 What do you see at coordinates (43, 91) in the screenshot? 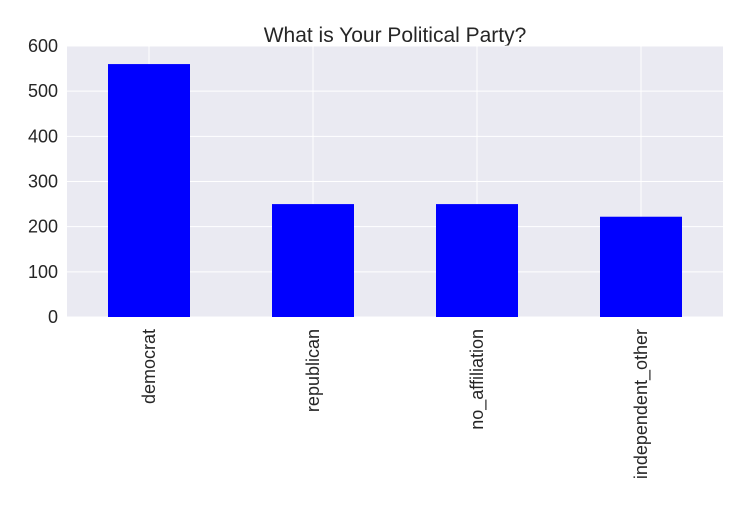
I see `y-tick-label: 500` at bounding box center [43, 91].